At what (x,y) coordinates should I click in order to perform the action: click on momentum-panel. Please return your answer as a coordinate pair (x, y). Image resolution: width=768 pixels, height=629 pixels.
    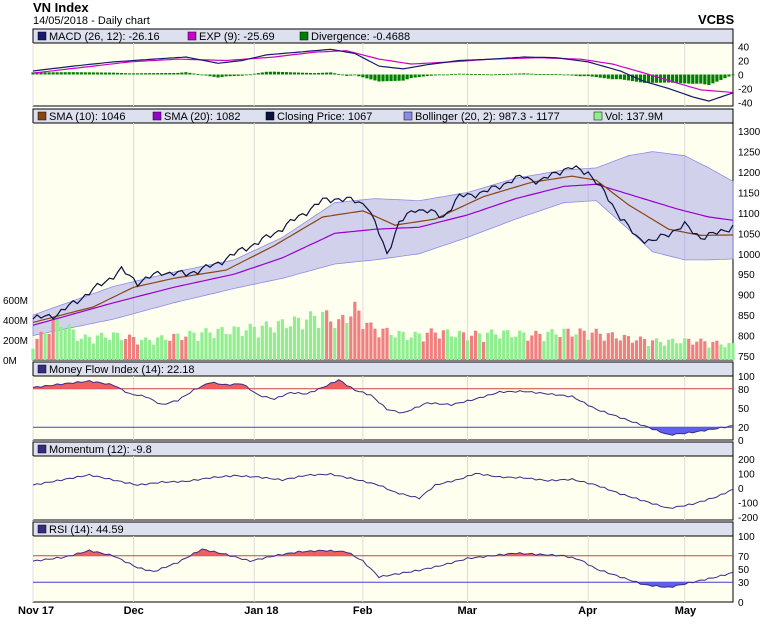
    Looking at the image, I should click on (383, 488).